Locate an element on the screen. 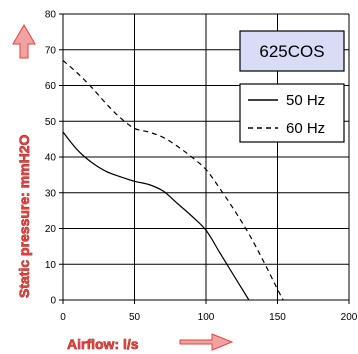  model-label: 625COS is located at coordinates (291, 51).